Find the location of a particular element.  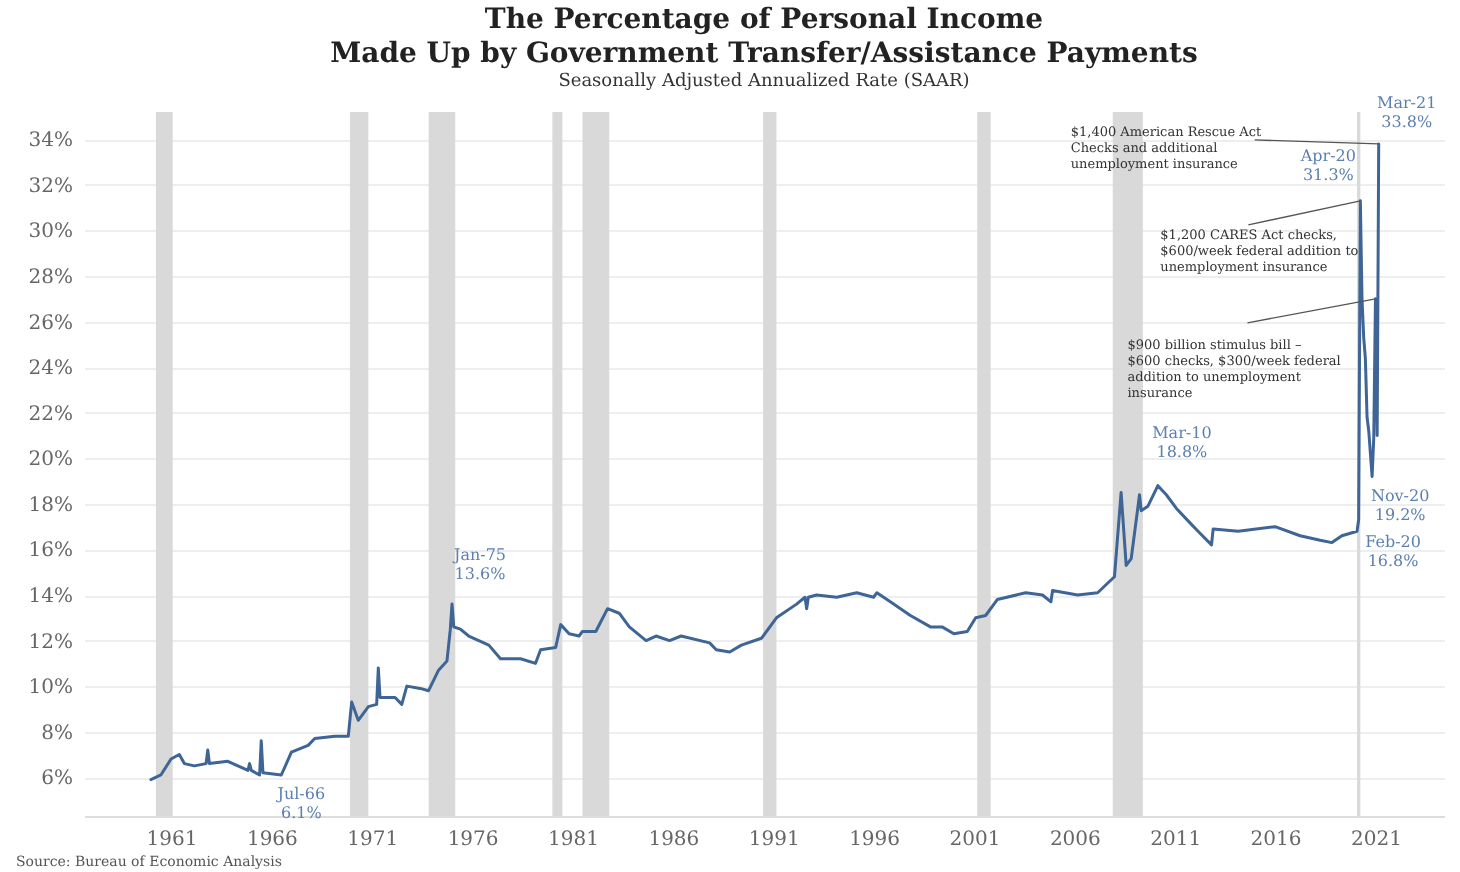

chart-subtitle: Seasonally Adjusted Annualized Rate (SAAR) is located at coordinates (764, 81).